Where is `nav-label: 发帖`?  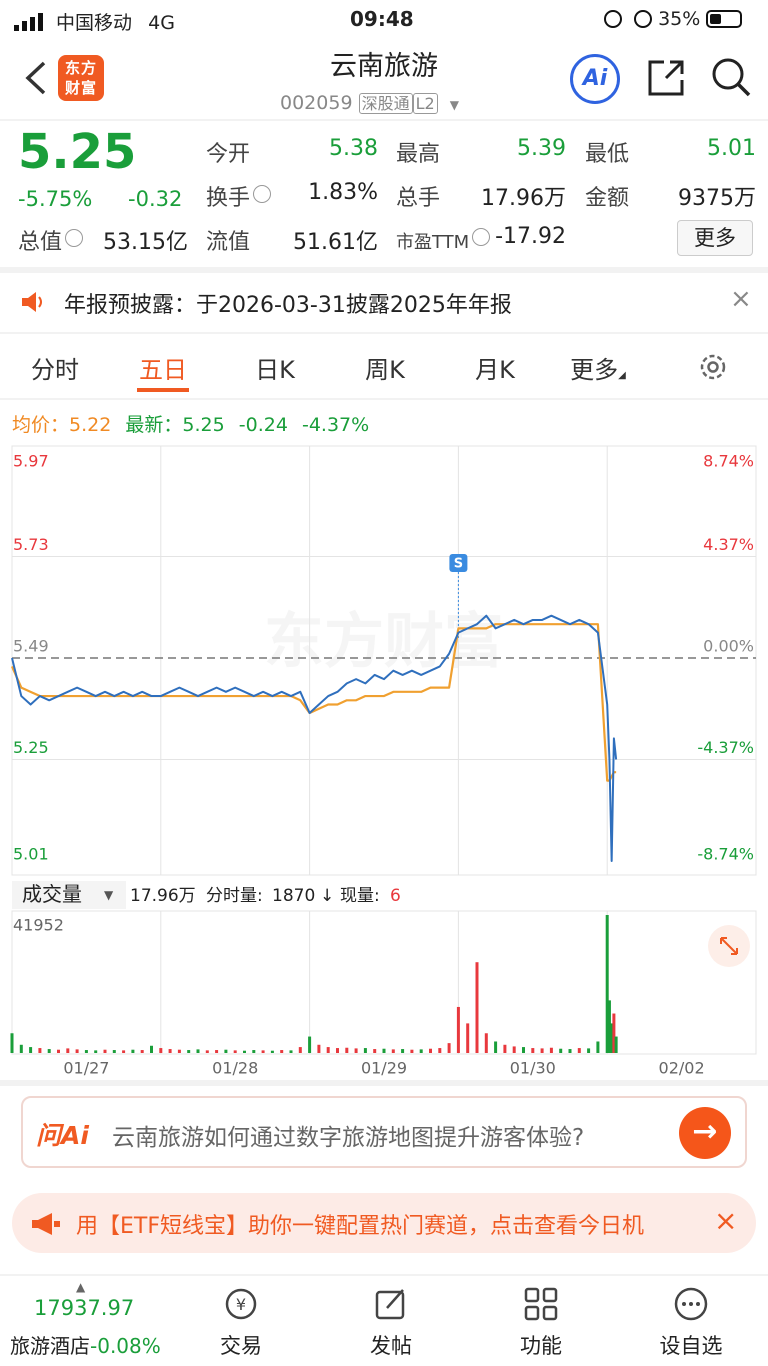 nav-label: 发帖 is located at coordinates (391, 1346).